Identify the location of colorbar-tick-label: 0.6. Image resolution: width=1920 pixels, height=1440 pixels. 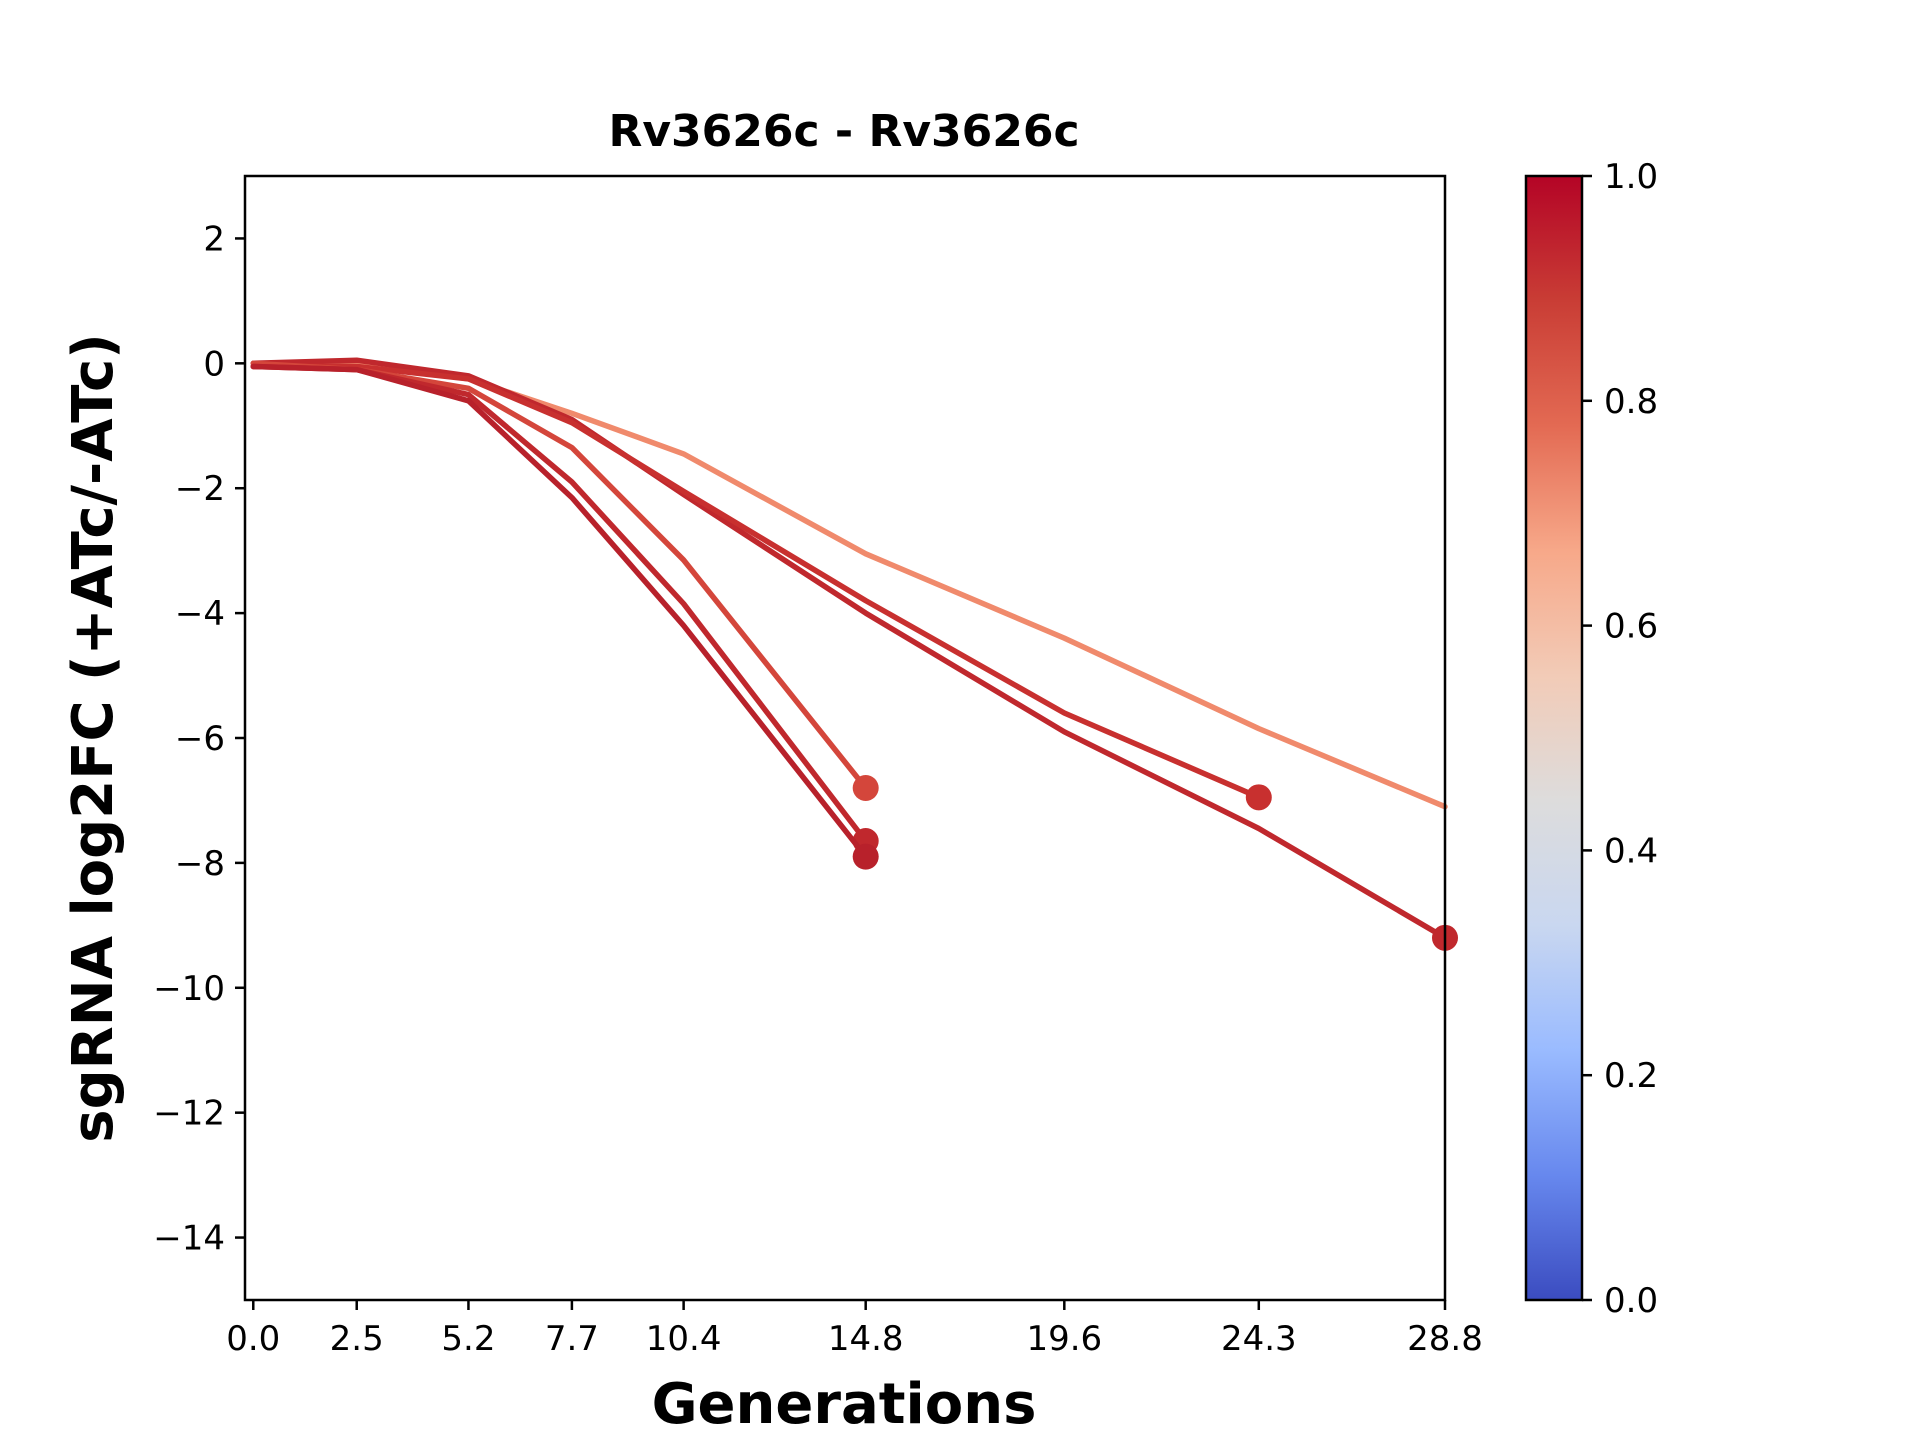
(1631, 627).